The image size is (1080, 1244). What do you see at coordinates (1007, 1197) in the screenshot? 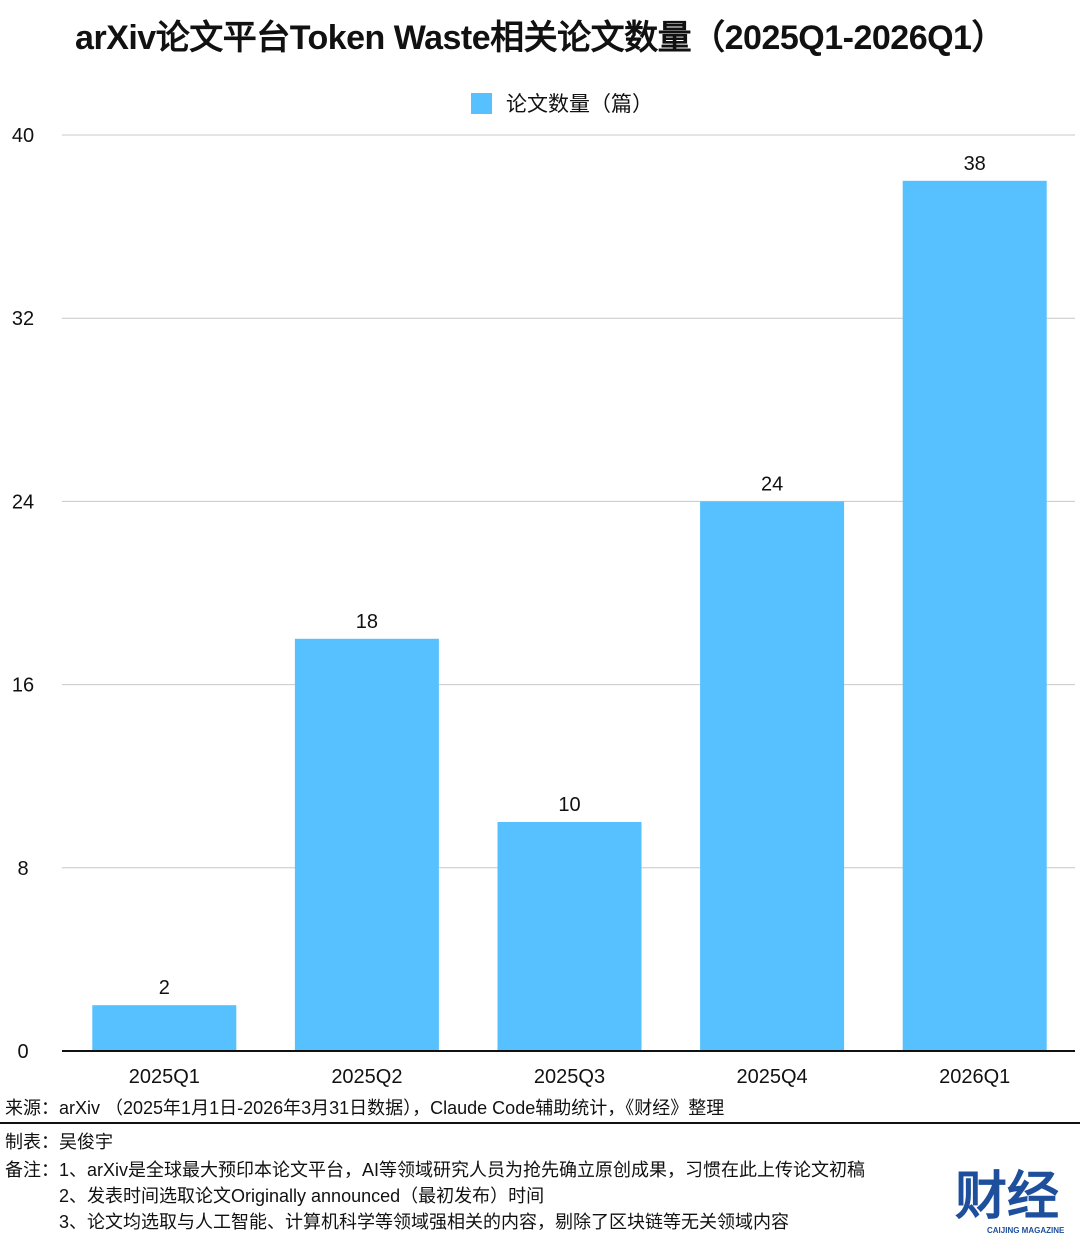
I see `logo-text: 财经` at bounding box center [1007, 1197].